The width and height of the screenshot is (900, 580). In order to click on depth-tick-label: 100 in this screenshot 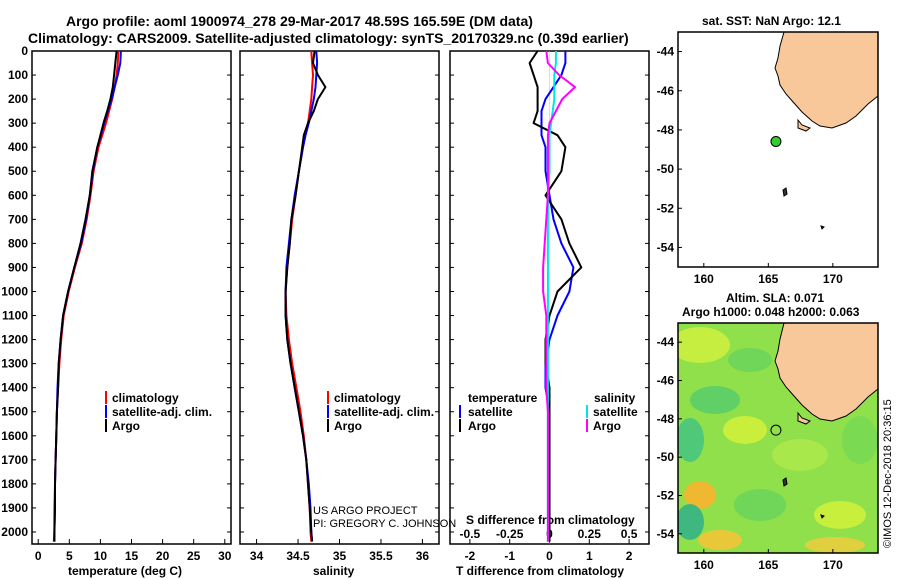, I will do `click(18, 75)`.